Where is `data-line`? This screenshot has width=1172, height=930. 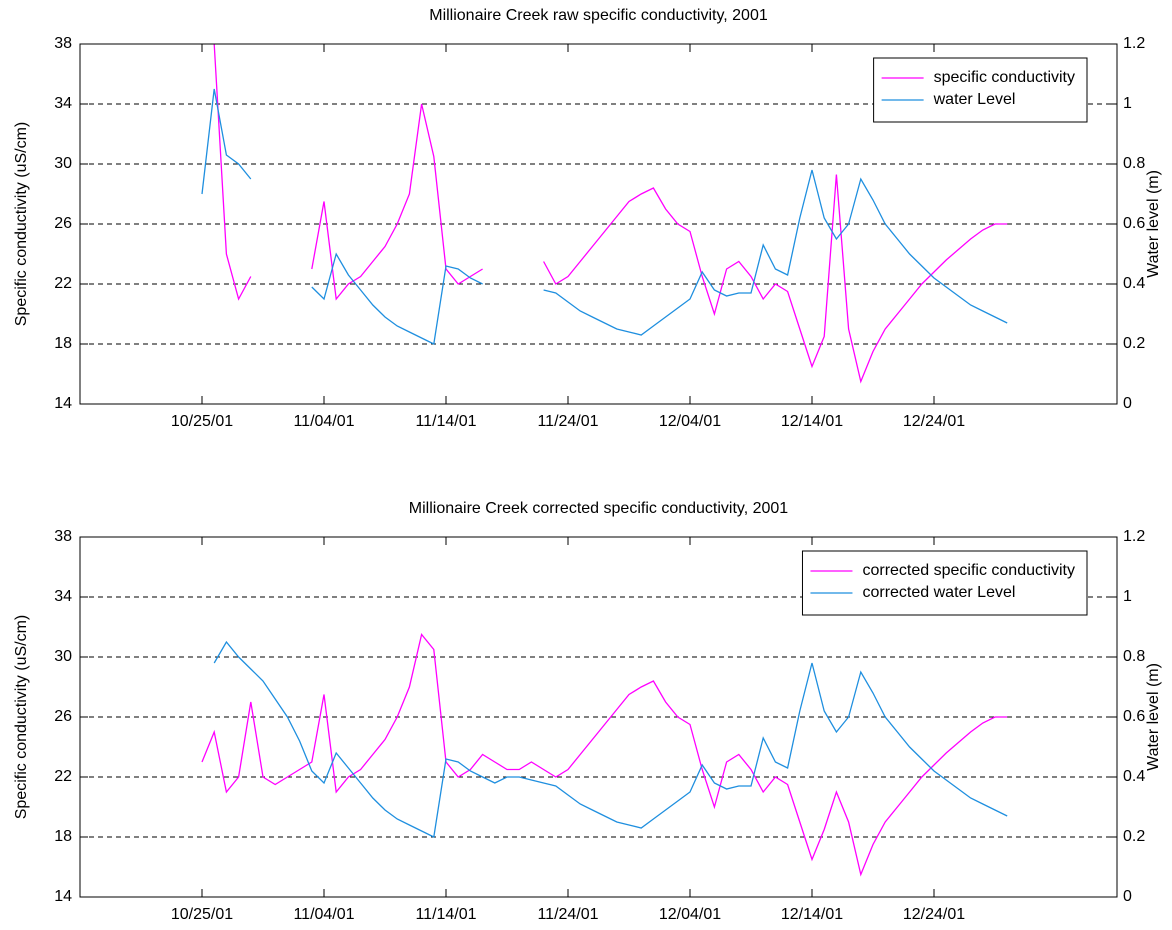
data-line is located at coordinates (610, 739).